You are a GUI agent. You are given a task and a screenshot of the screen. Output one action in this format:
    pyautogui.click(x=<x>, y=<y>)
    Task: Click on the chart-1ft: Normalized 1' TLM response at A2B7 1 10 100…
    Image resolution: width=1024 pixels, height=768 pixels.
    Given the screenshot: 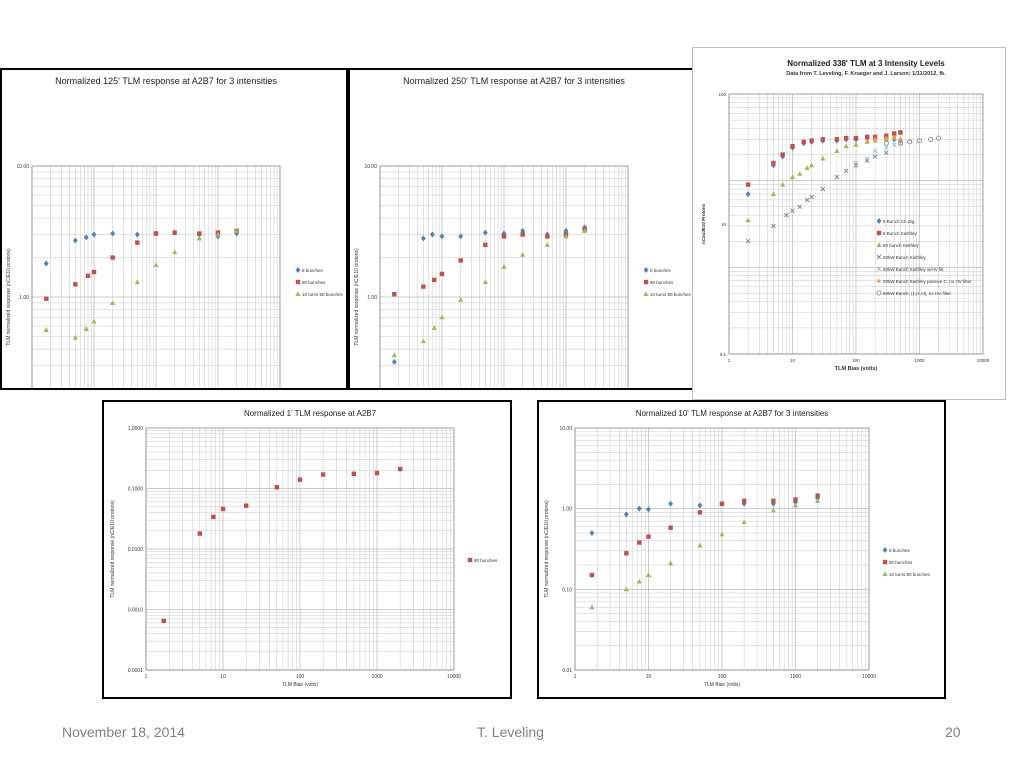 What is the action you would take?
    pyautogui.click(x=304, y=548)
    